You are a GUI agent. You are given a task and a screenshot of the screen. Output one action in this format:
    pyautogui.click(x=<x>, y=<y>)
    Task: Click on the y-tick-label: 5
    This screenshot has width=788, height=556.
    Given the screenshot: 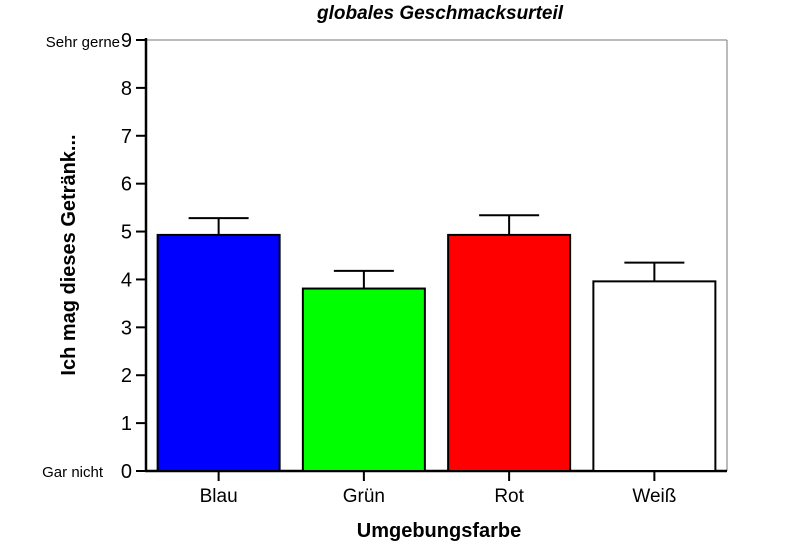 What is the action you would take?
    pyautogui.click(x=126, y=233)
    